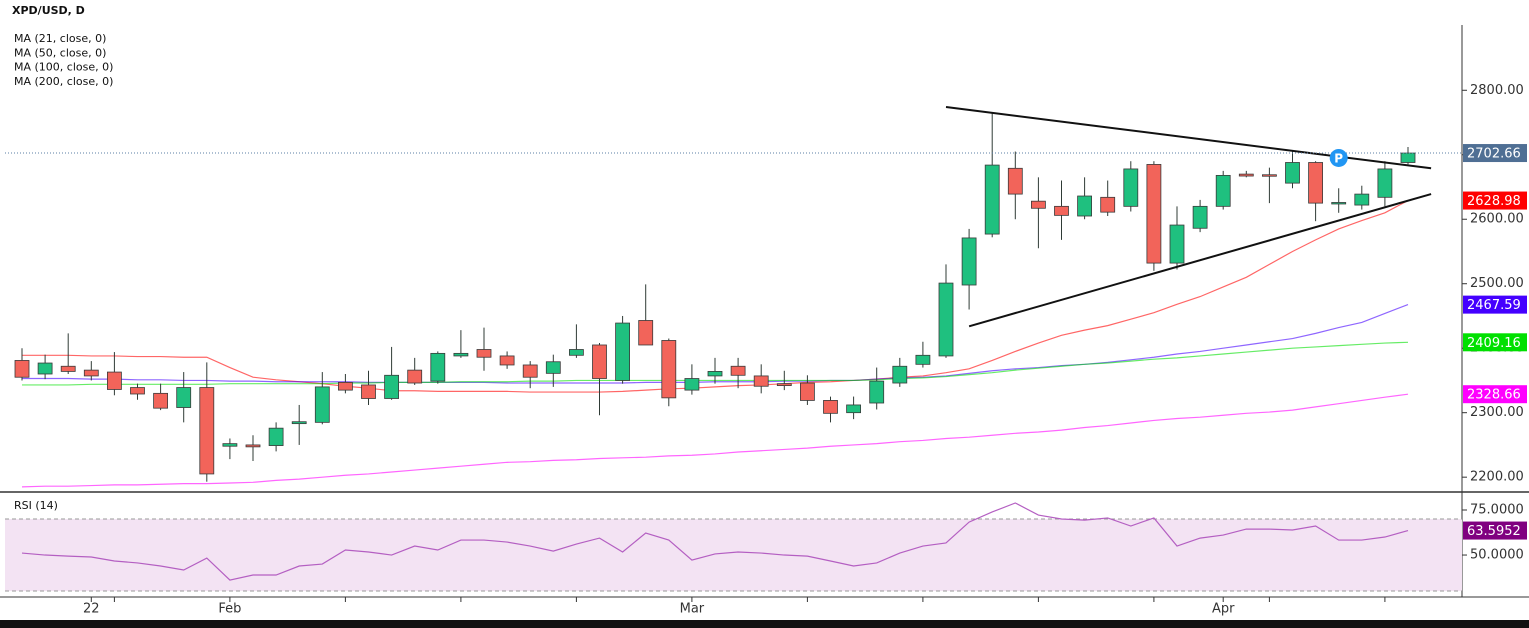 The width and height of the screenshot is (1529, 628). What do you see at coordinates (63, 81) in the screenshot?
I see `legend-entry: MA (200, close, 0)` at bounding box center [63, 81].